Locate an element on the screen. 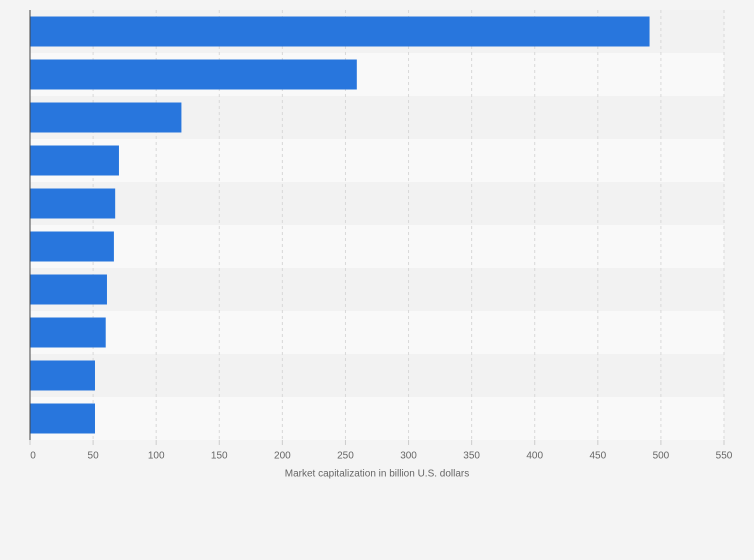  x-tick-label: 550 is located at coordinates (724, 456).